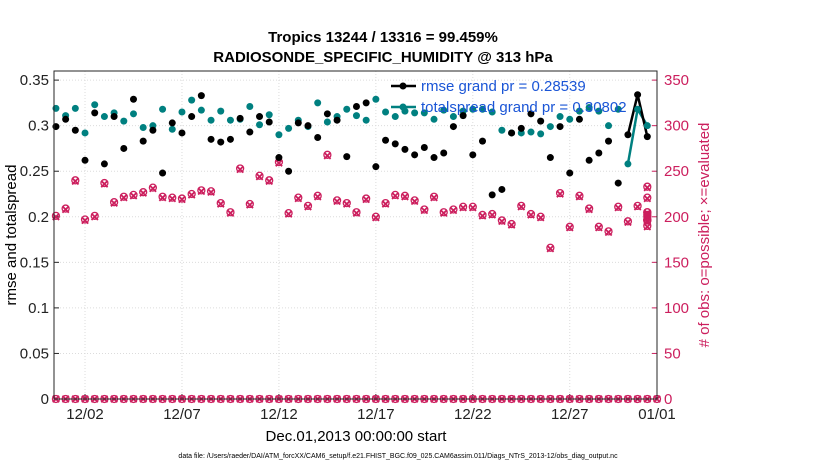 This screenshot has height=470, width=830. I want to click on y-tick-label: 0.25, so click(34, 171).